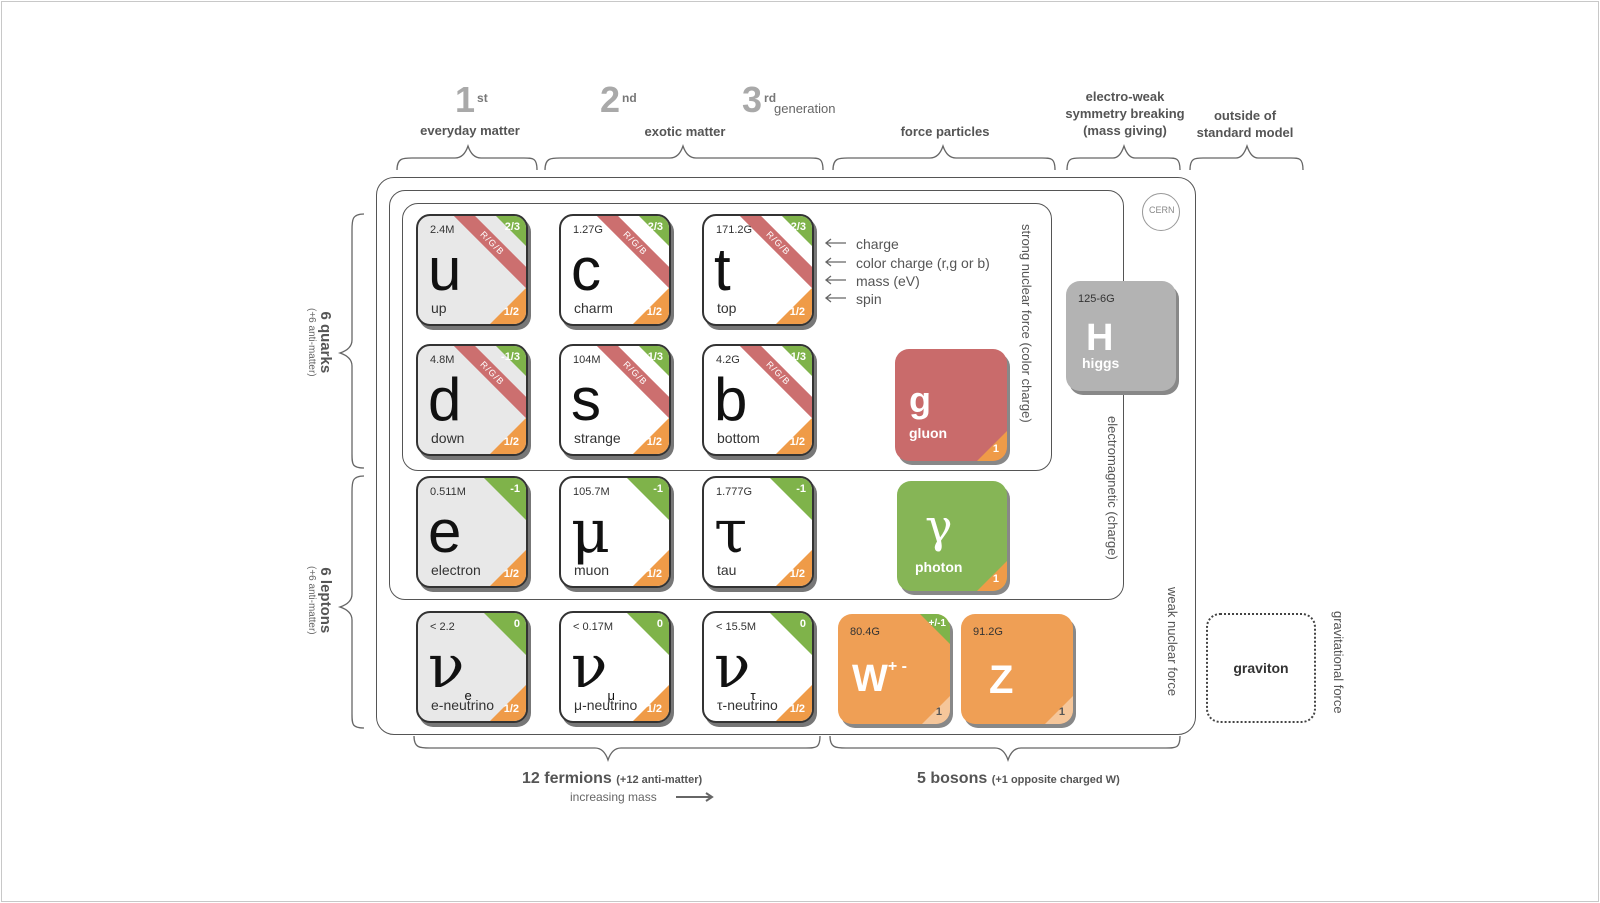 The image size is (1600, 903). Describe the element at coordinates (928, 433) in the screenshot. I see `gluon-name: gluon` at that location.